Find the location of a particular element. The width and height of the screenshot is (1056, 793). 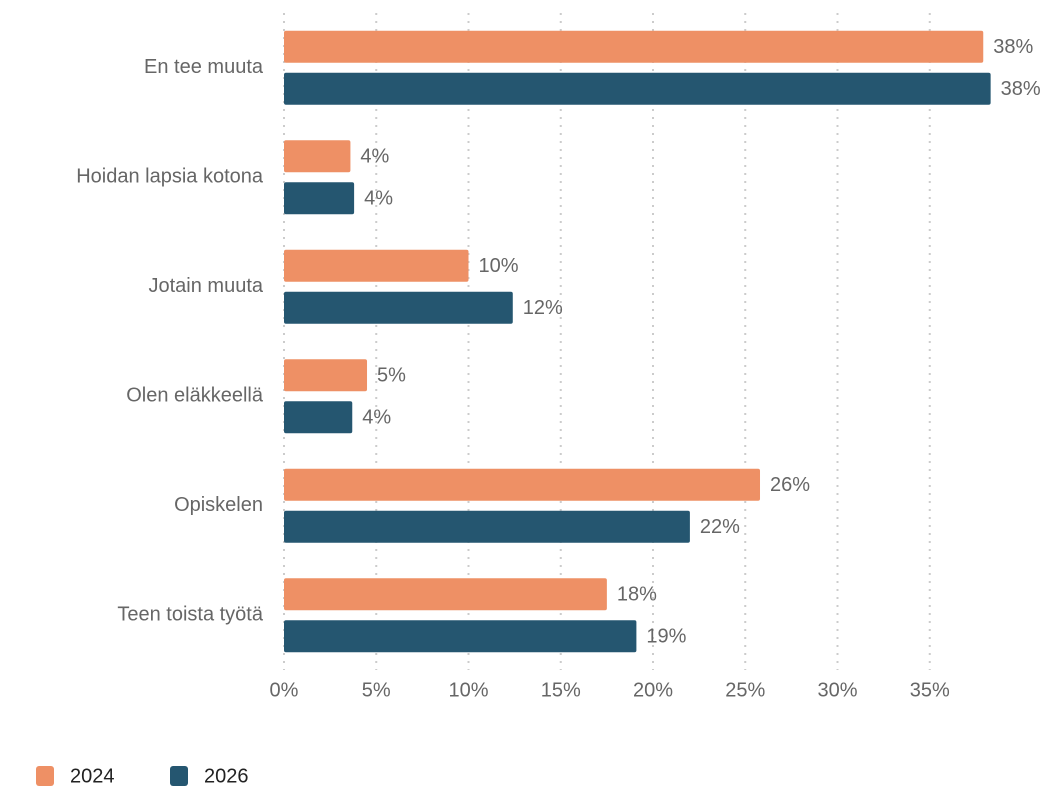

data-label: 18% is located at coordinates (637, 595).